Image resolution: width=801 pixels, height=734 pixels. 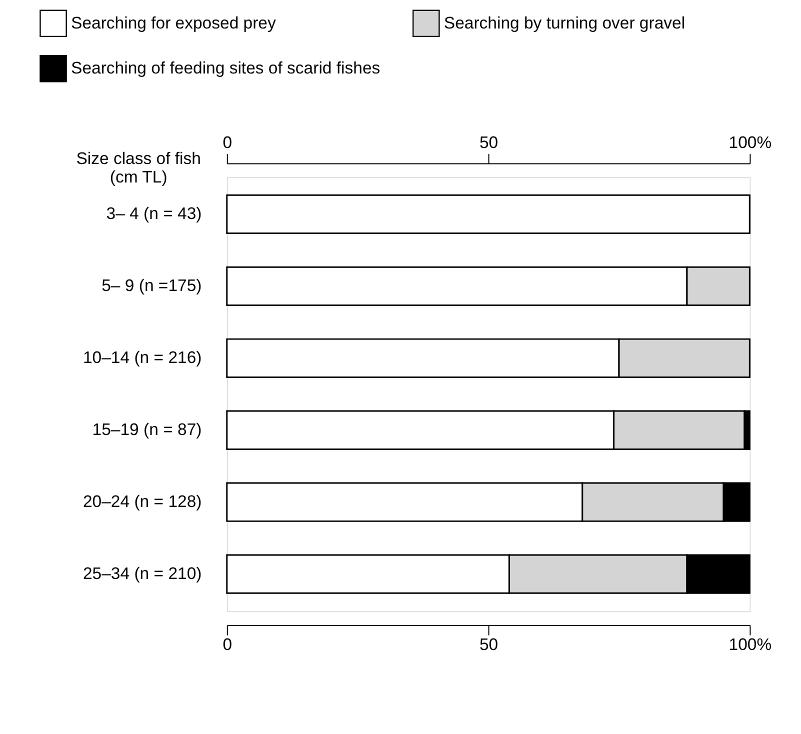 What do you see at coordinates (488, 644) in the screenshot?
I see `x2-tick-label: 50` at bounding box center [488, 644].